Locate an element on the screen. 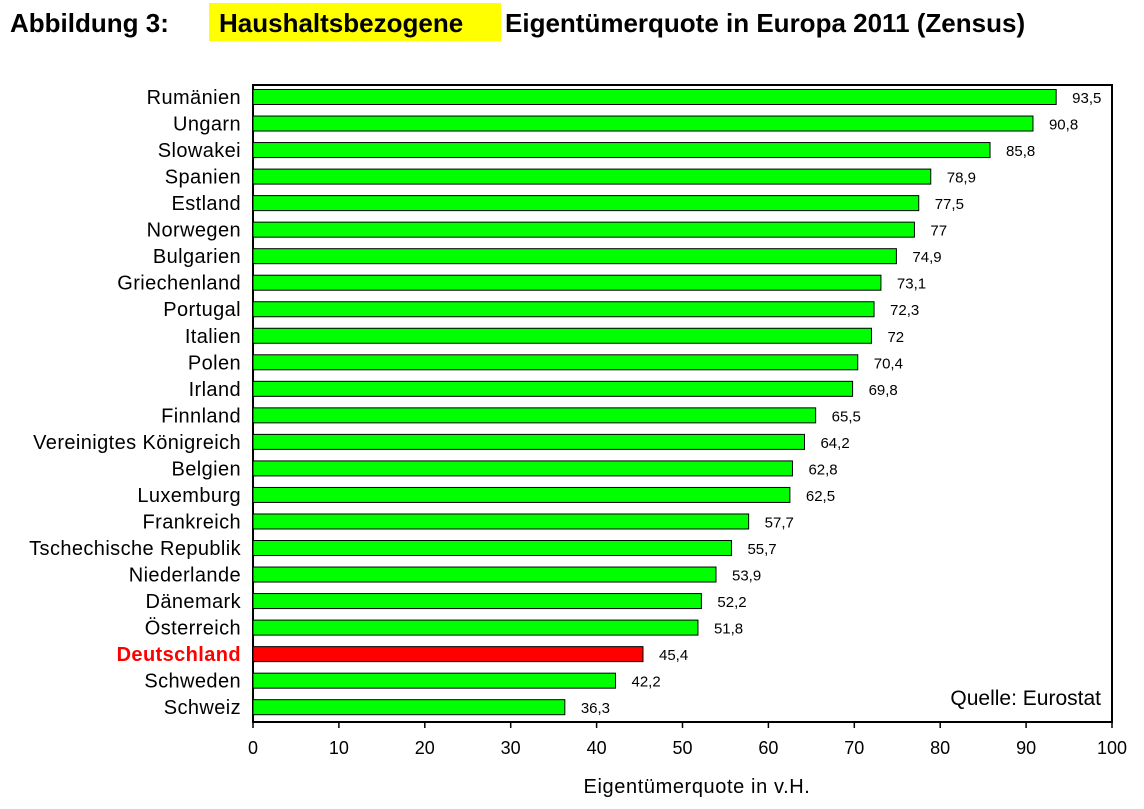 The width and height of the screenshot is (1144, 809). value-label: 72 is located at coordinates (895, 337).